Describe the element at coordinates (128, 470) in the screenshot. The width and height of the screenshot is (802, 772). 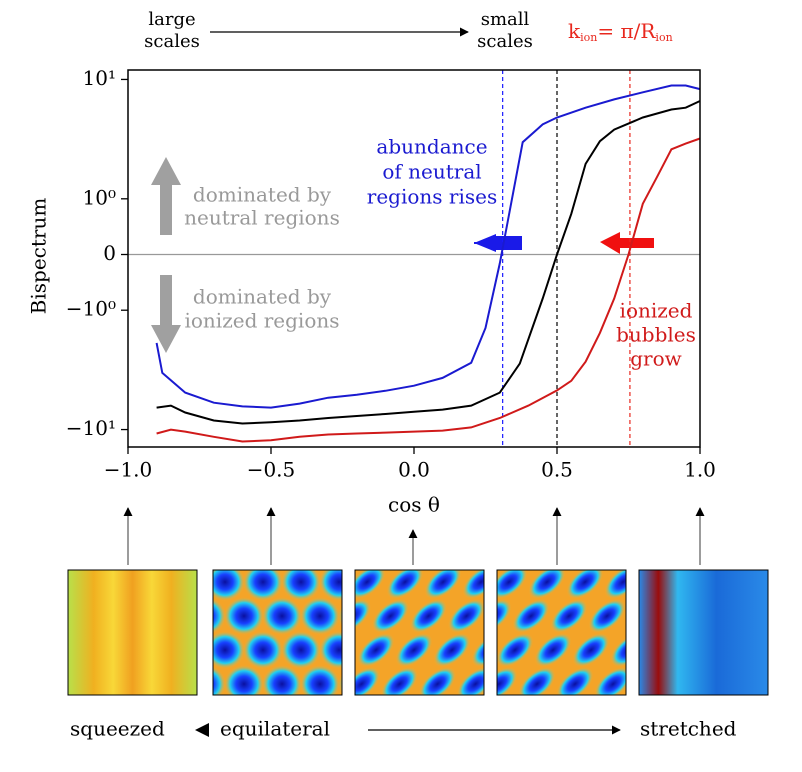
I see `x-tick-label: −1.0` at that location.